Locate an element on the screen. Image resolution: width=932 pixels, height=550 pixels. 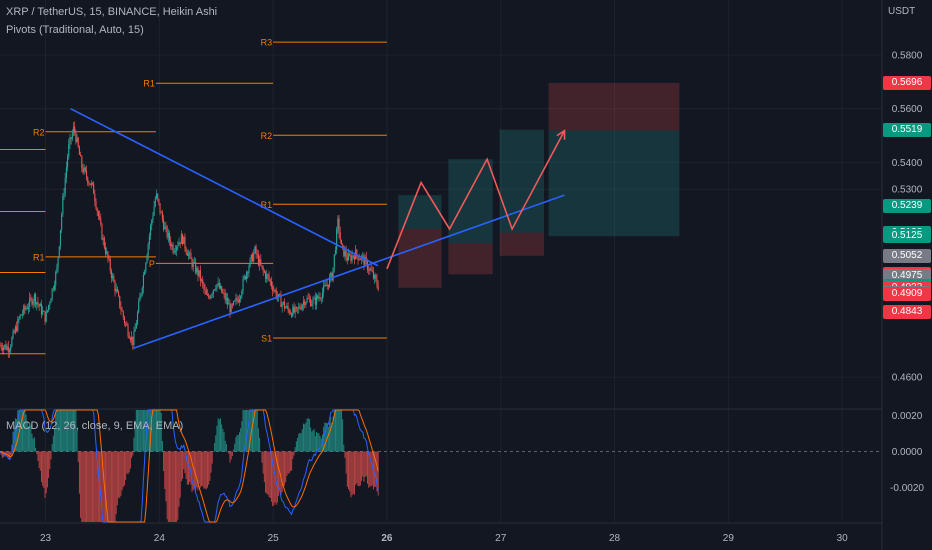
symbol-legend: XRP / TetherUS, 15, BINANCE, Heikin Ashi is located at coordinates (112, 12).